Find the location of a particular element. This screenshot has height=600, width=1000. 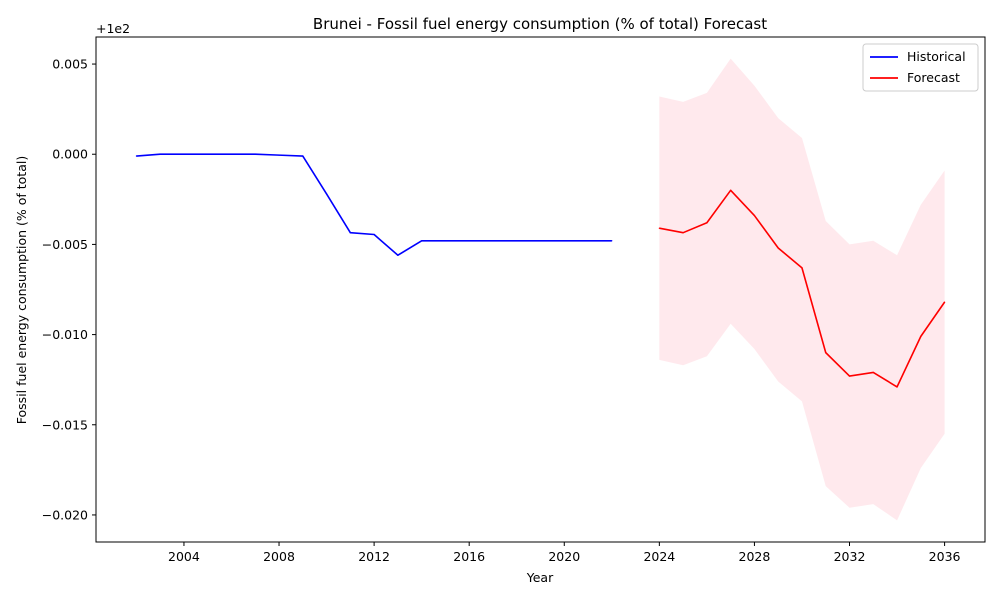

legend: Historical Forecast is located at coordinates (920, 67).